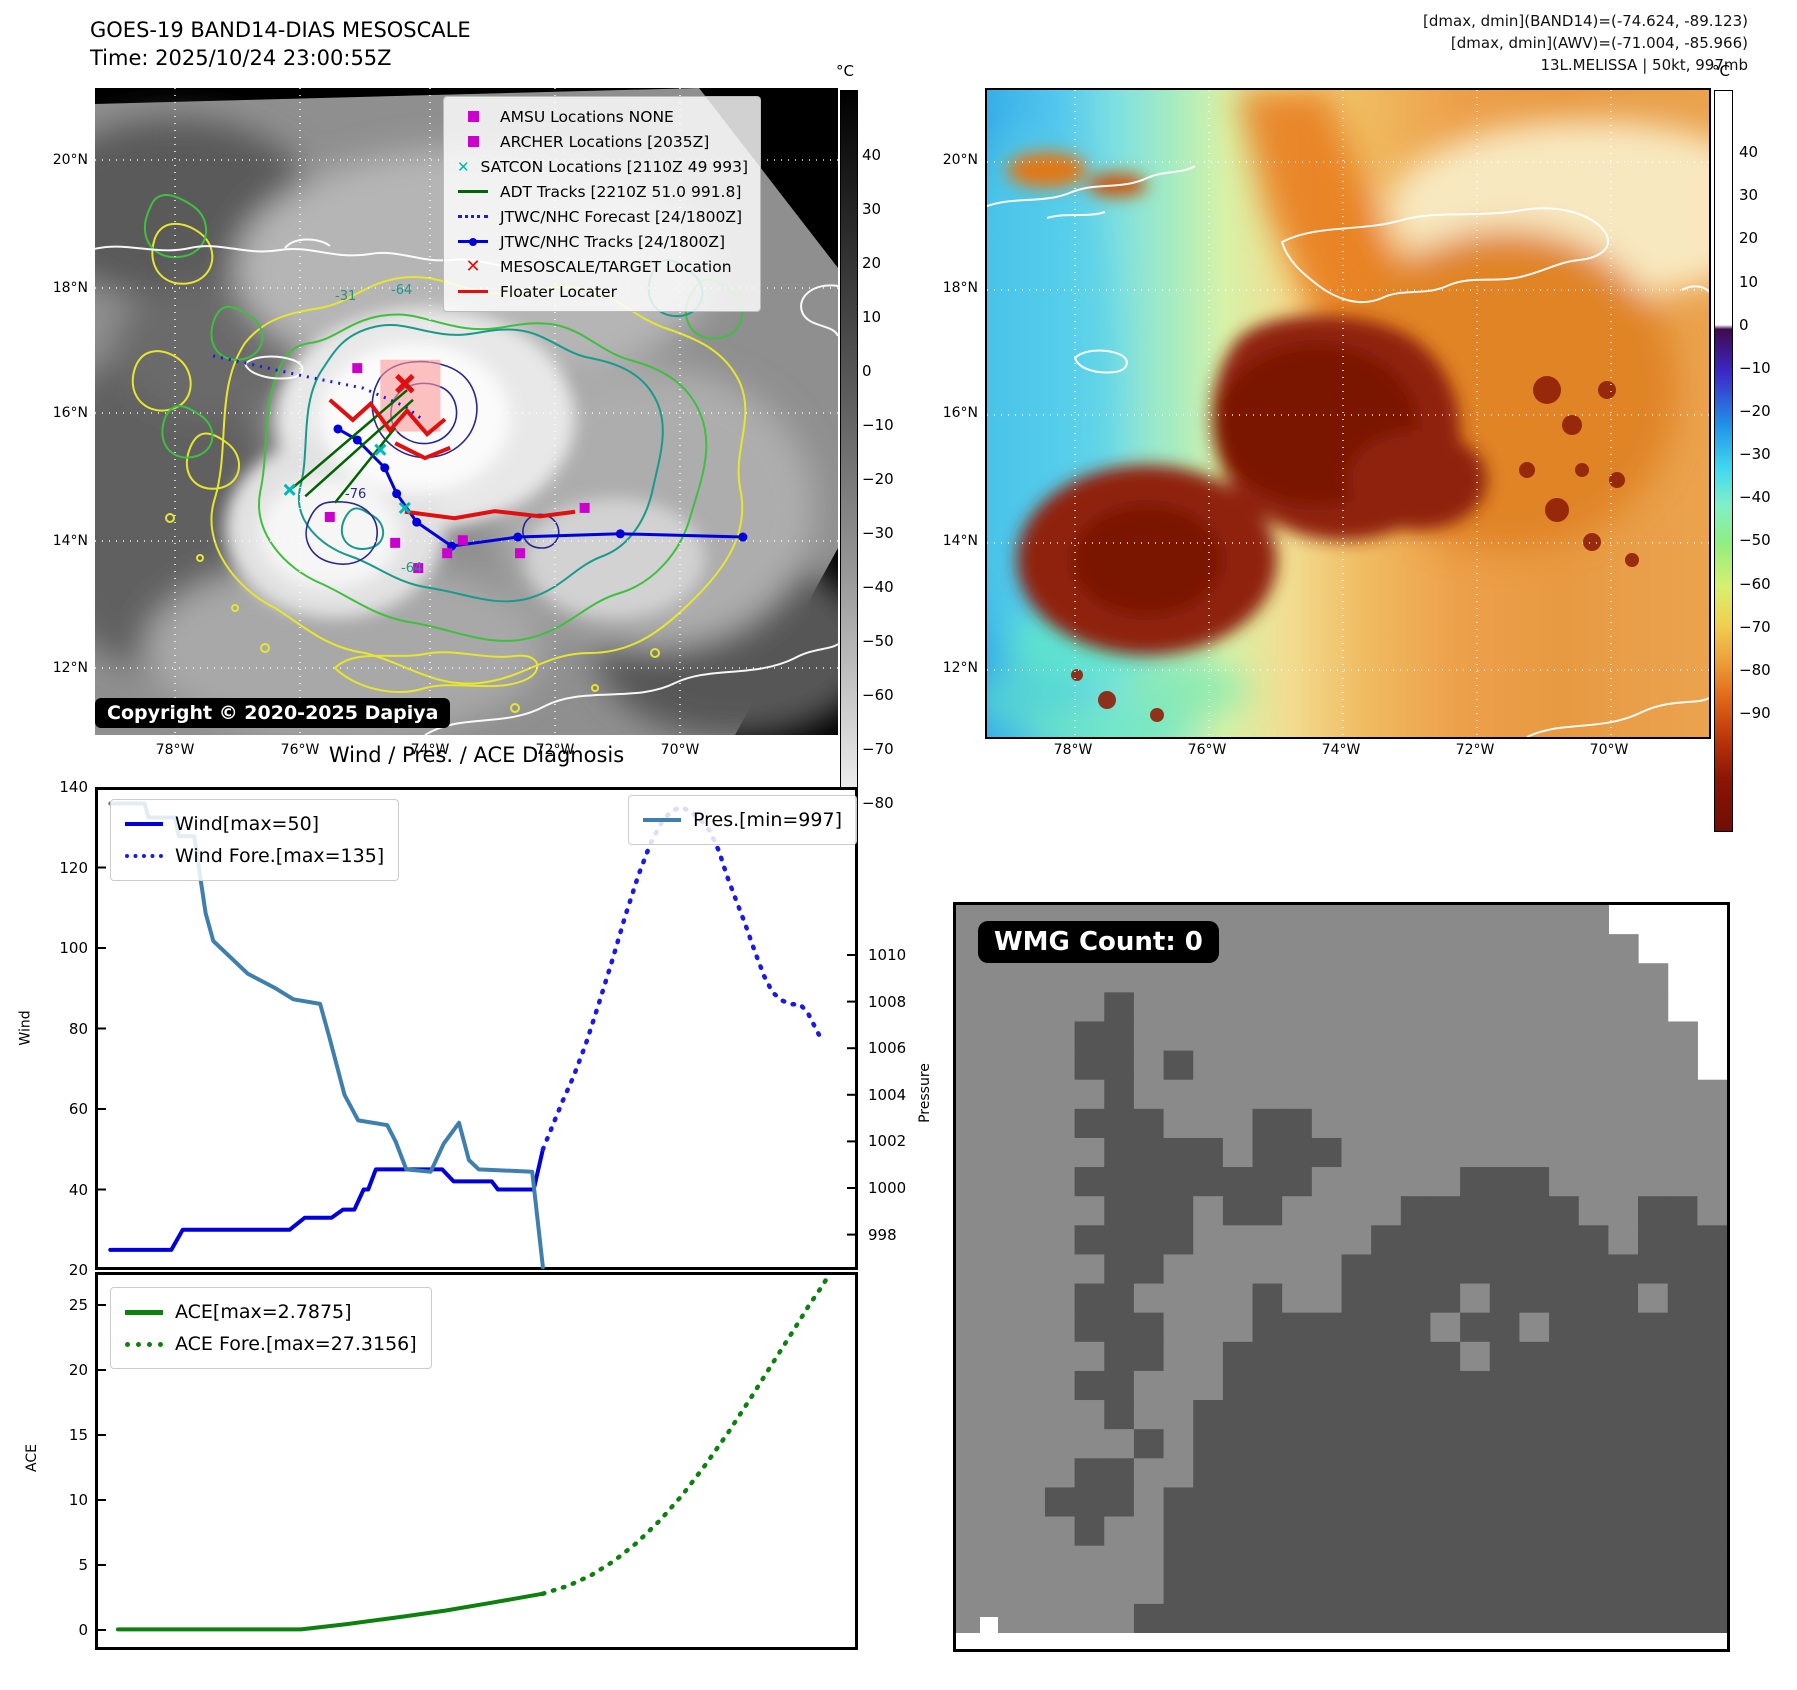 This screenshot has height=1690, width=1797. I want to click on satcon-location-marker, so click(404, 507).